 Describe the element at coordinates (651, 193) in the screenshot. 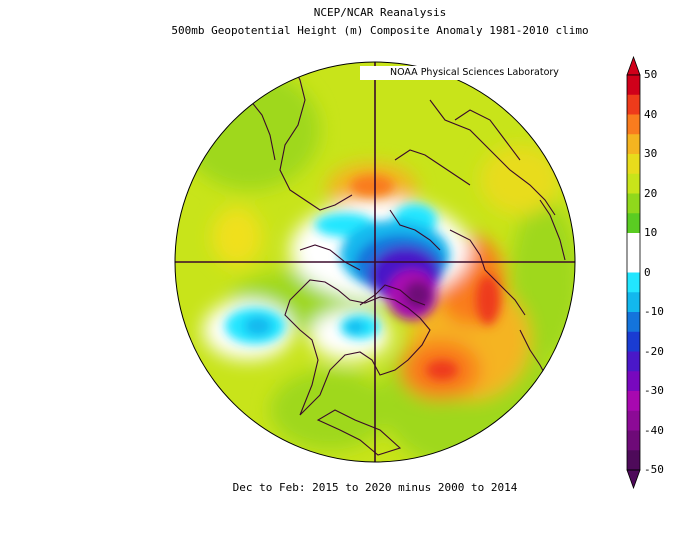

I see `colorbar-tick-label: 20` at that location.